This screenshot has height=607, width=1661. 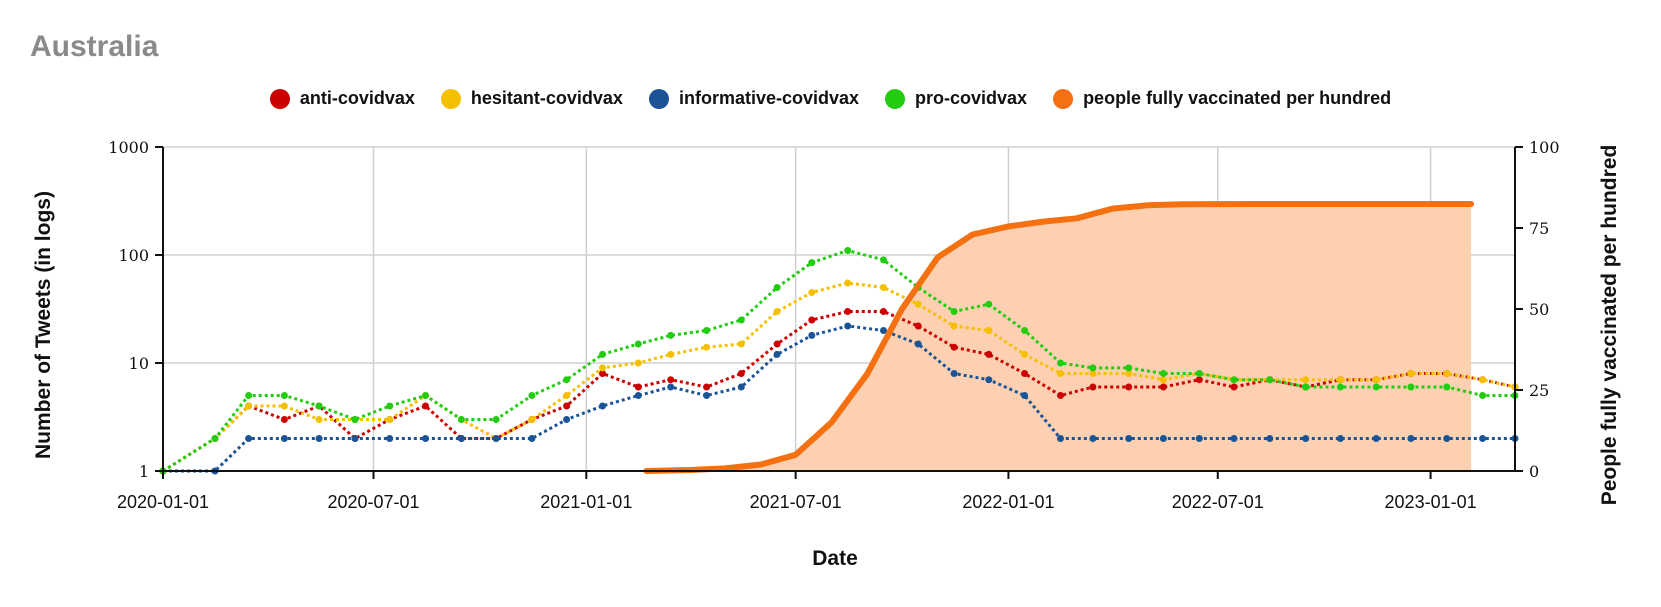 What do you see at coordinates (43, 325) in the screenshot?
I see `y-axis-label: Number of Tweets (in logs)` at bounding box center [43, 325].